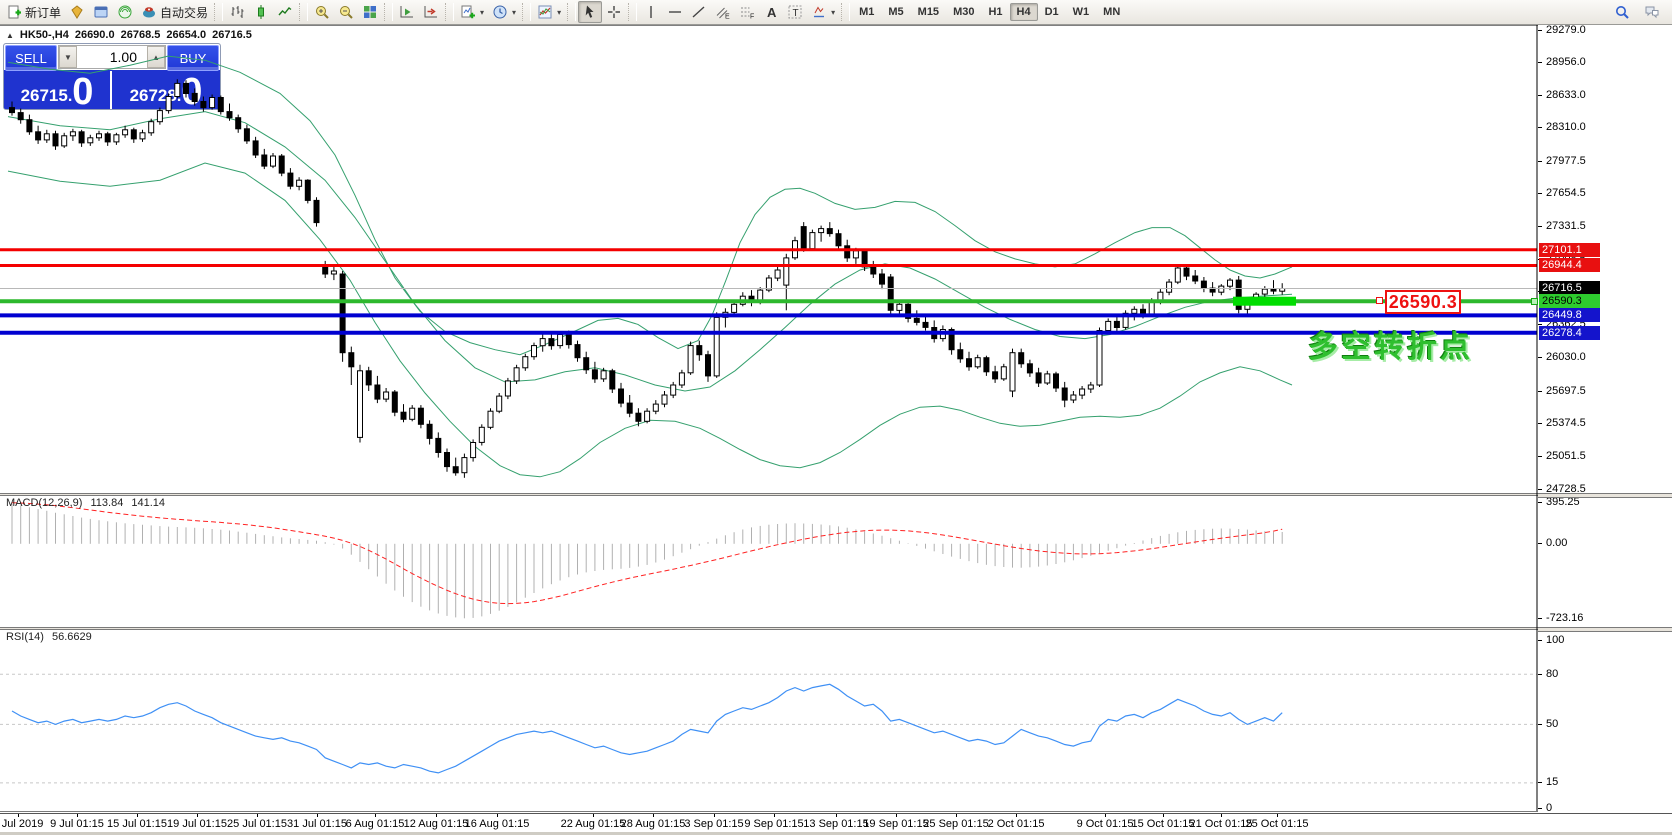  I want to click on timeframe-m30: M30, so click(964, 12).